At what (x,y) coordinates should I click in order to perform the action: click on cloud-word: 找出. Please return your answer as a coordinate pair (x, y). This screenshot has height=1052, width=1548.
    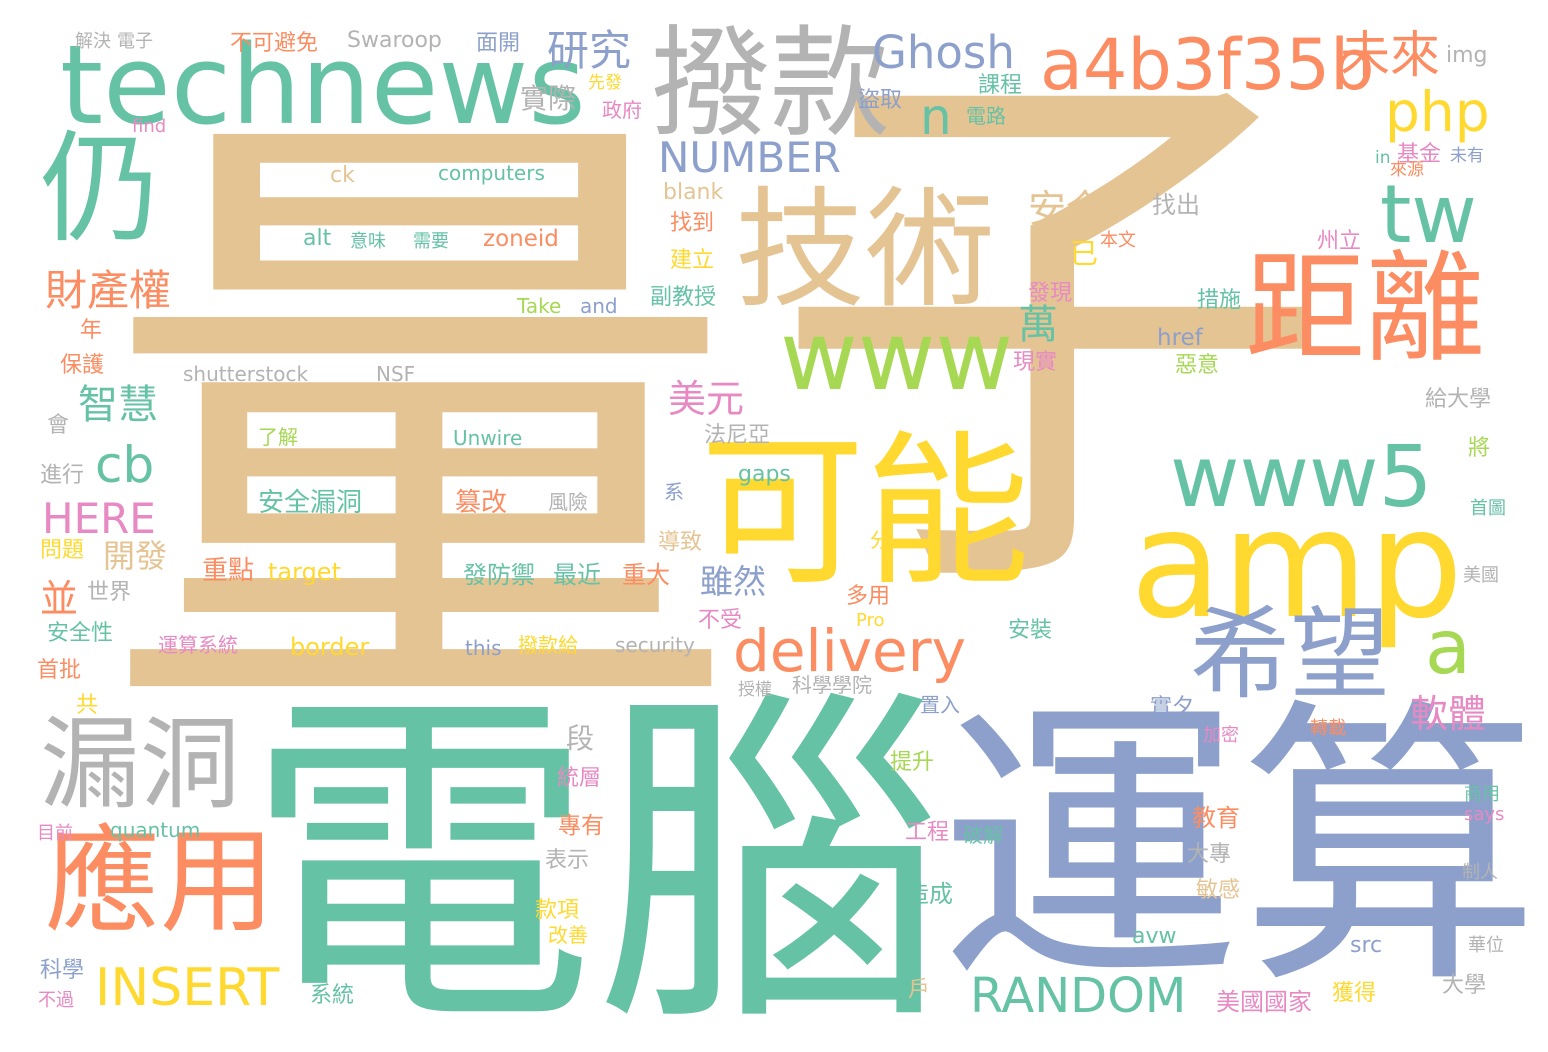
    Looking at the image, I should click on (1176, 205).